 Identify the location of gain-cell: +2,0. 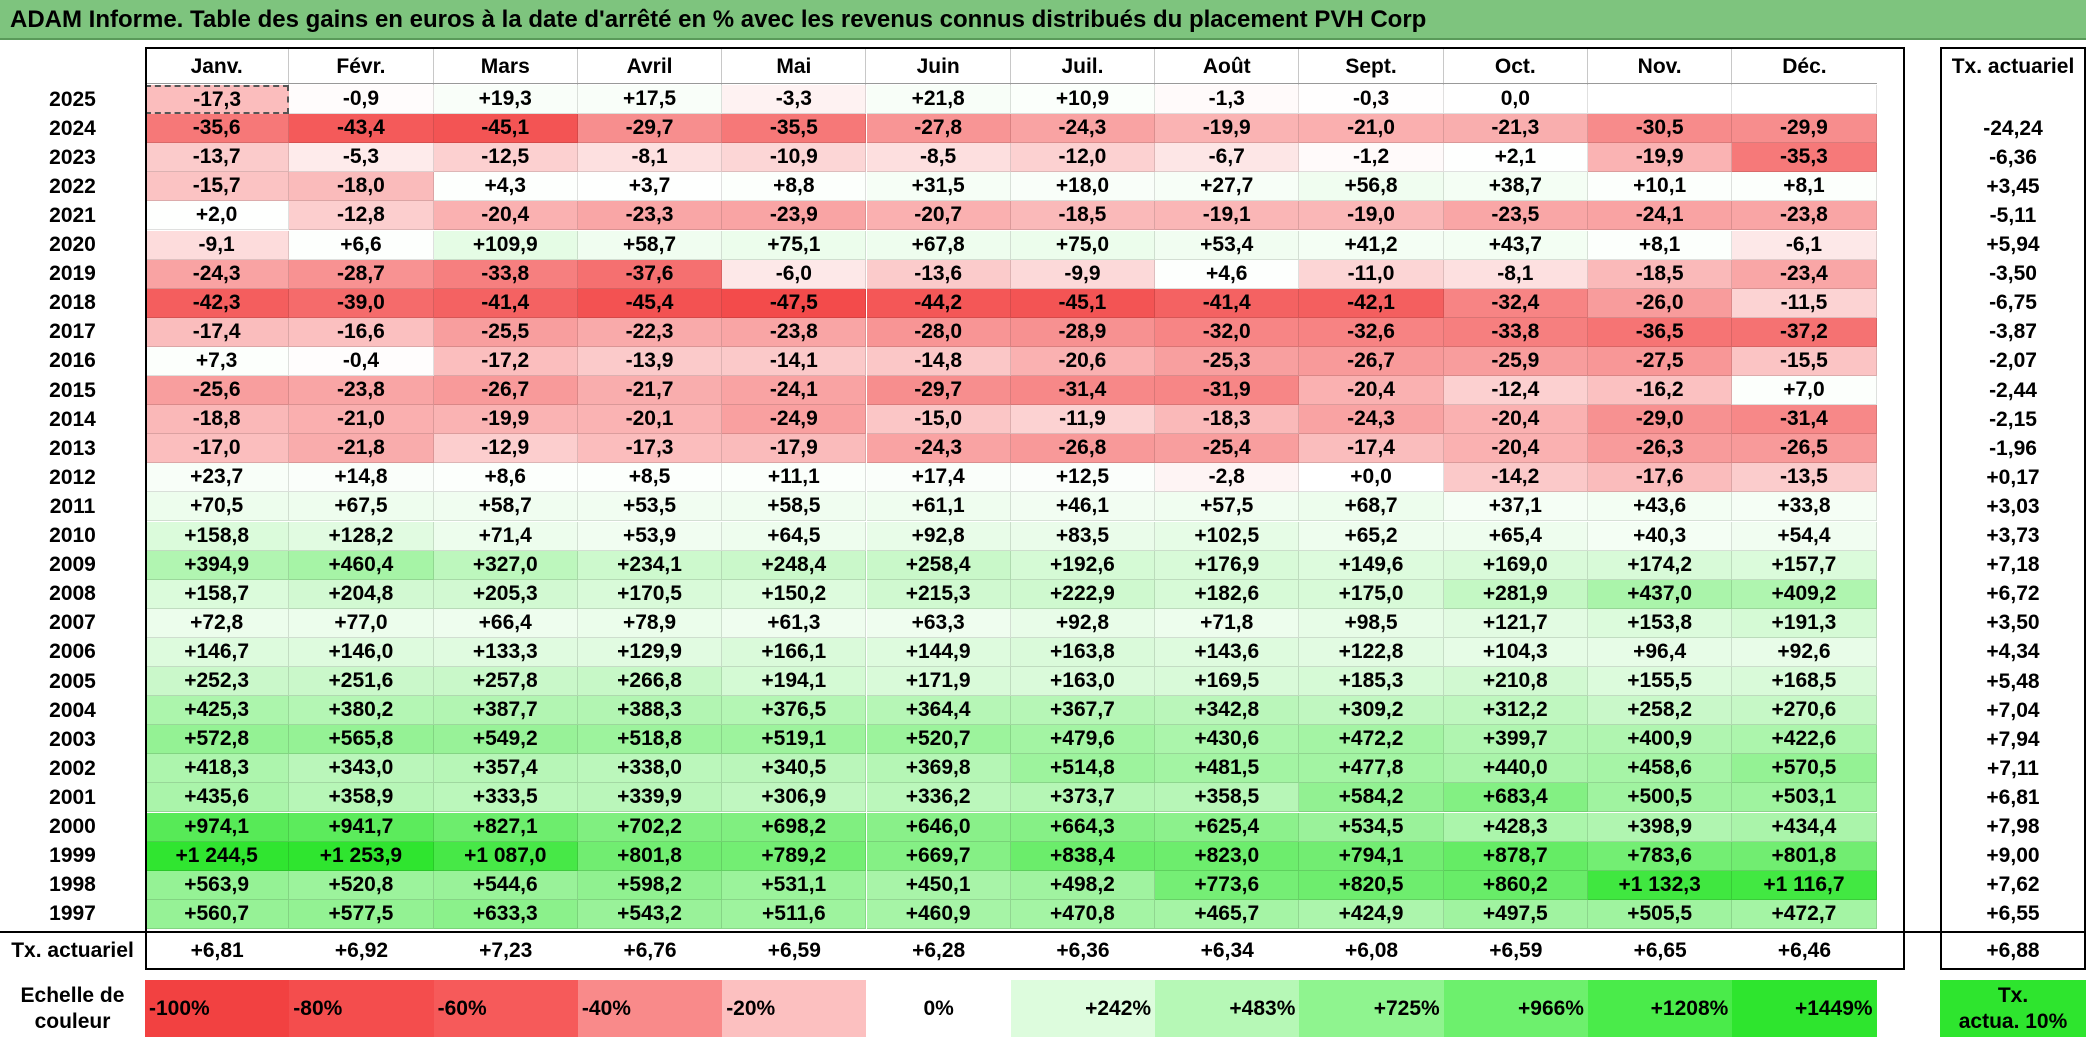
(217, 216).